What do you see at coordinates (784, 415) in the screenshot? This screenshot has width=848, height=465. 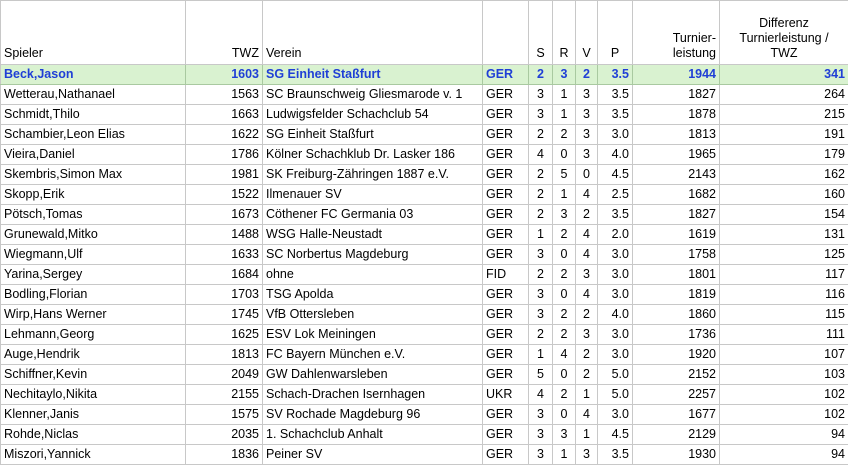 I see `cell-differenz: 102` at bounding box center [784, 415].